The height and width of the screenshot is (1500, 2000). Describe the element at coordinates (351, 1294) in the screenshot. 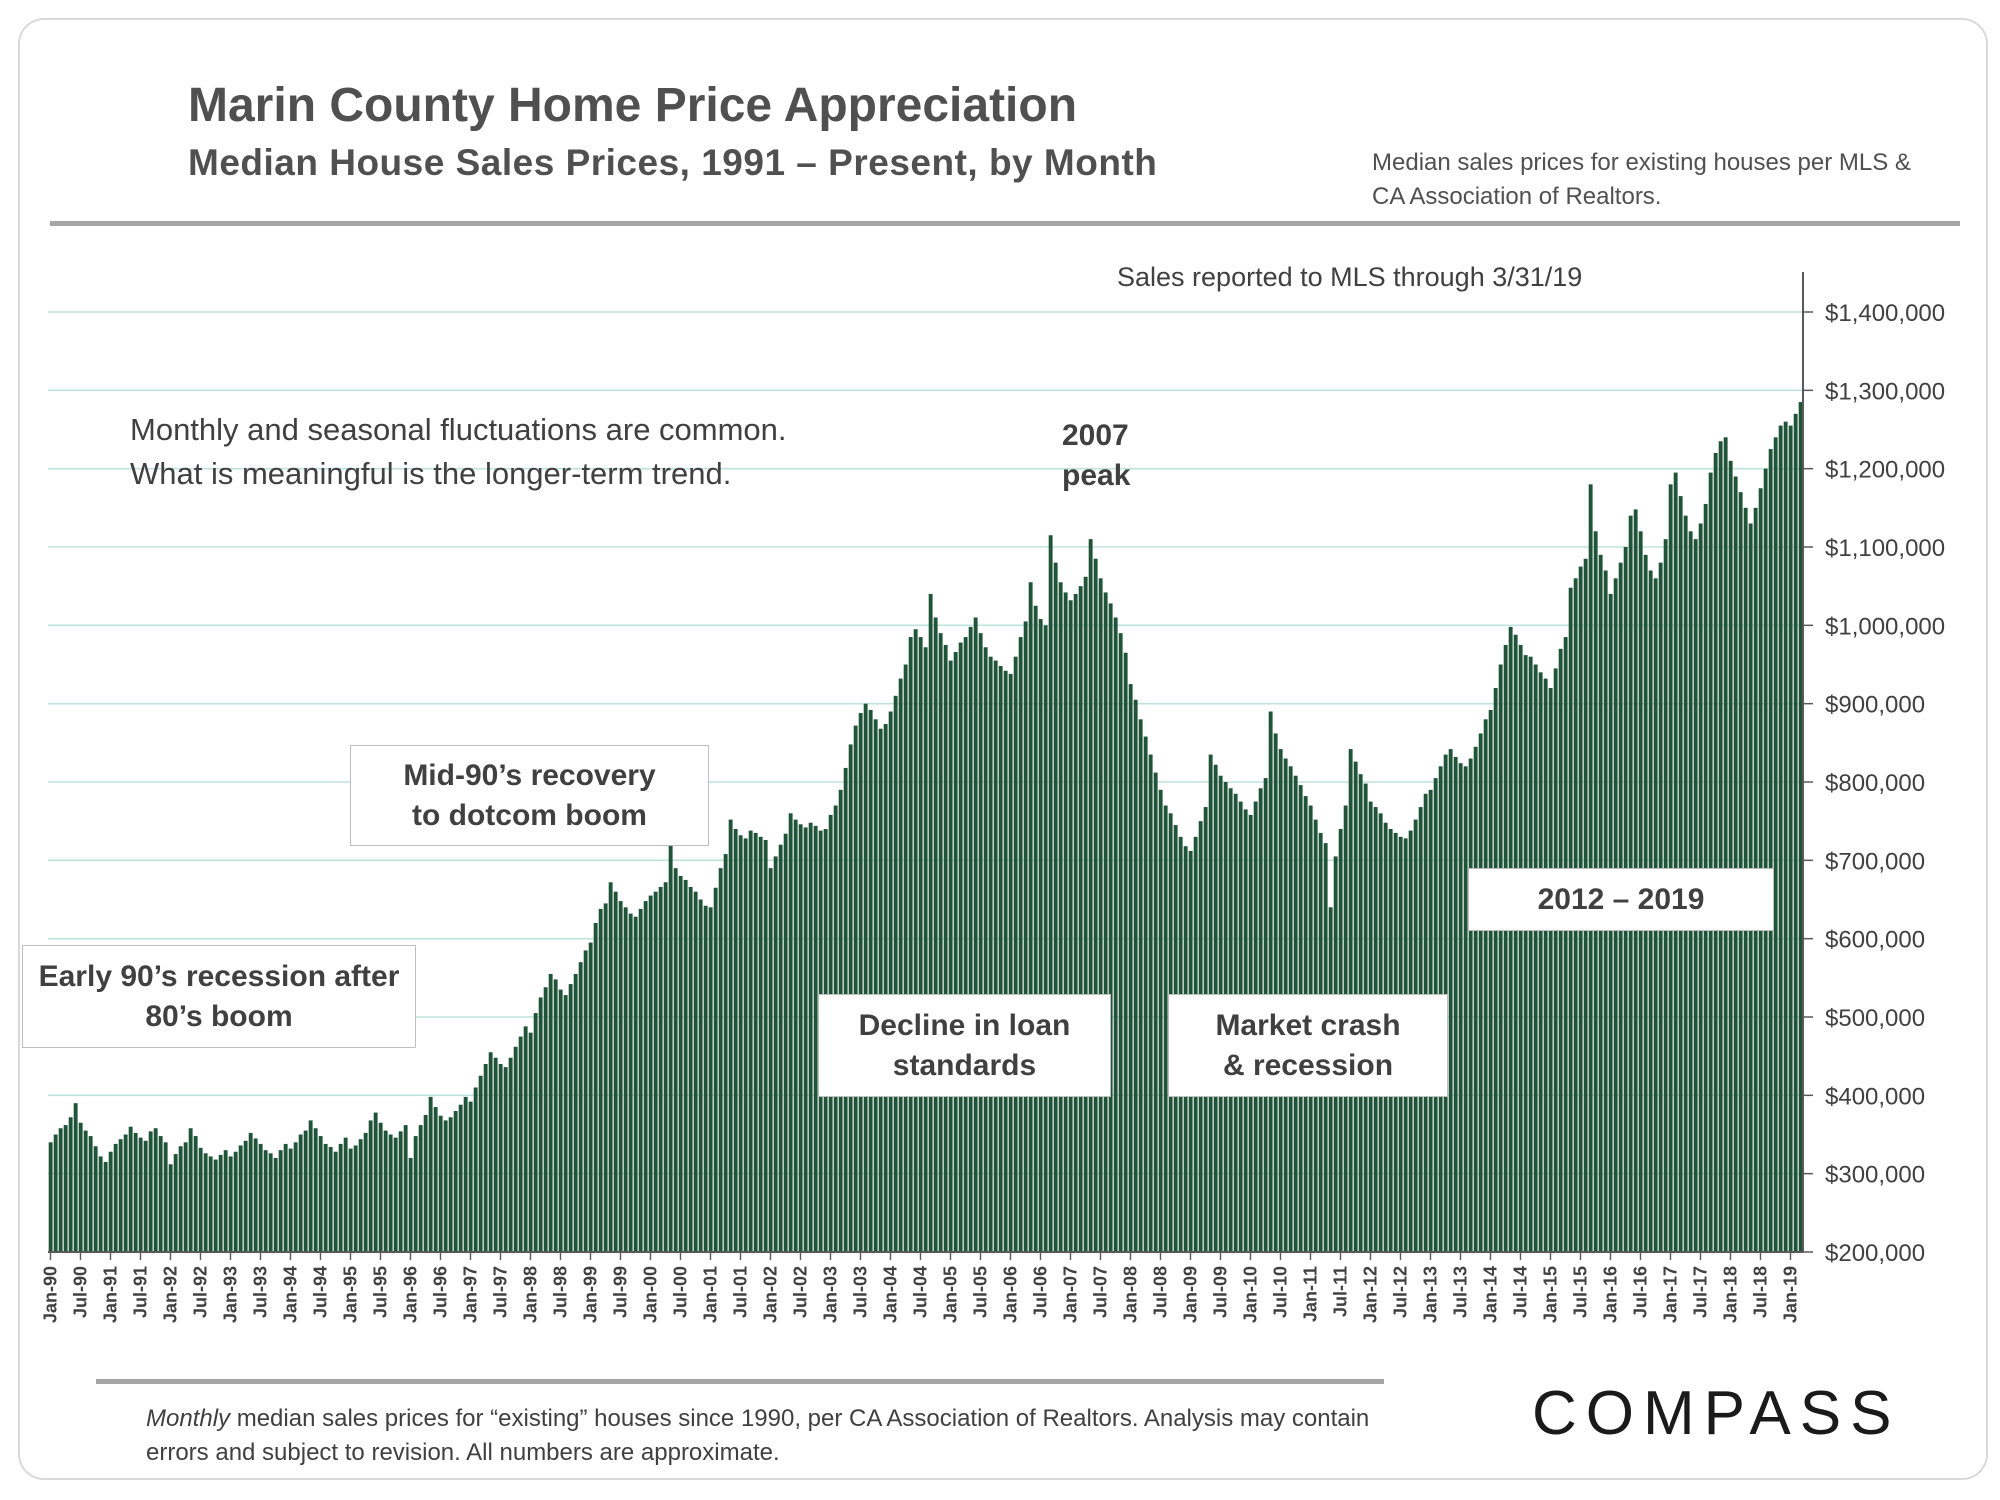

I see `x-tick-label: Jan-95` at that location.